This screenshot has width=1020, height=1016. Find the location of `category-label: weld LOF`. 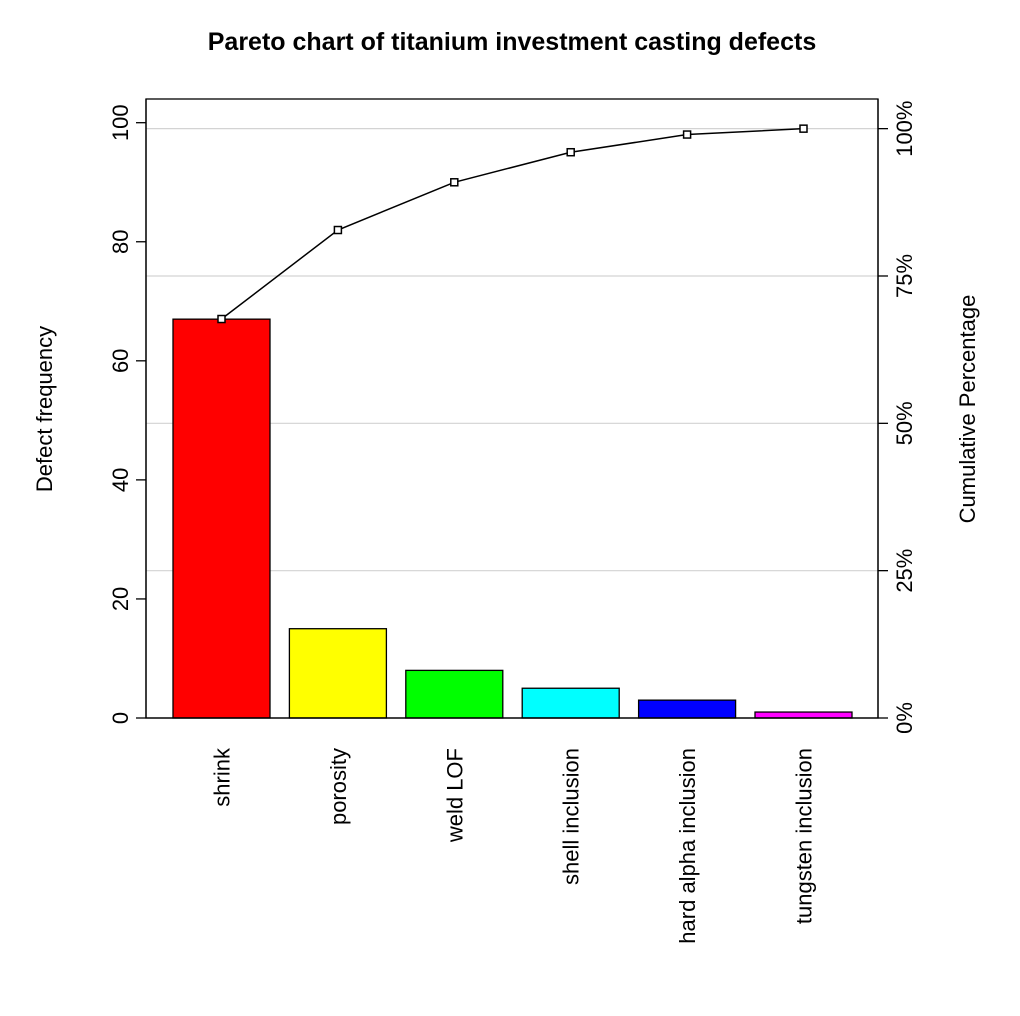

category-label: weld LOF is located at coordinates (454, 795).